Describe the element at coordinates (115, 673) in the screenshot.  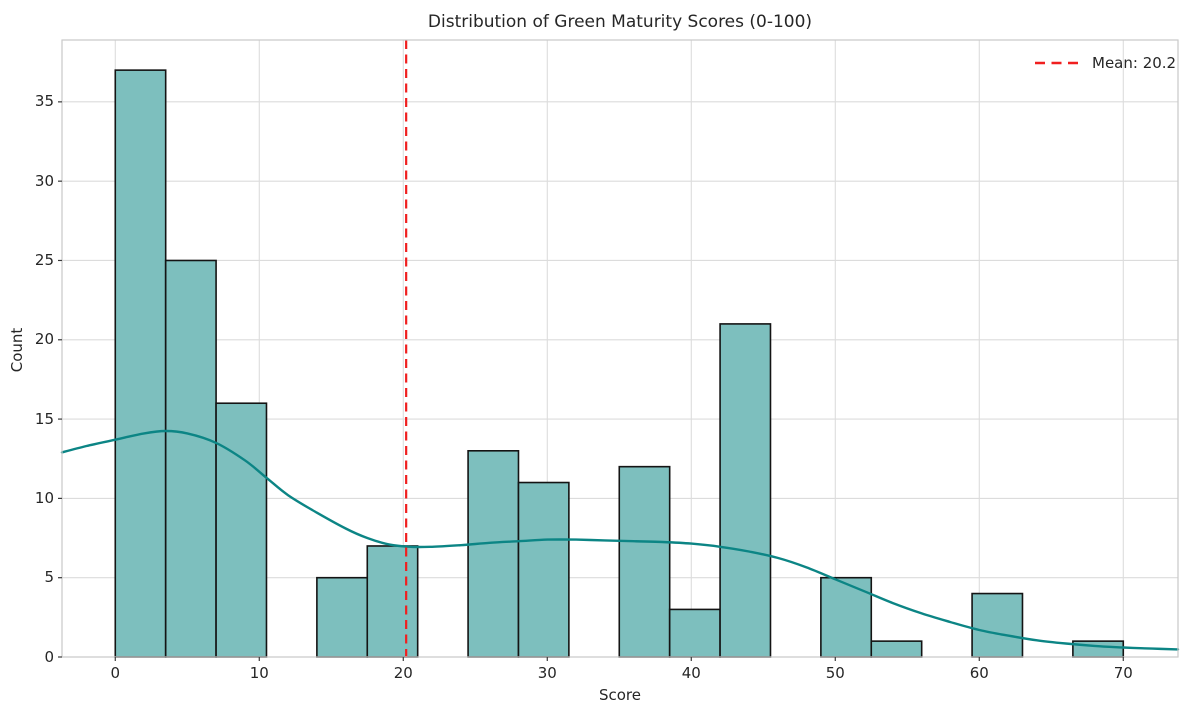
I see `x-tick-label: 0` at that location.